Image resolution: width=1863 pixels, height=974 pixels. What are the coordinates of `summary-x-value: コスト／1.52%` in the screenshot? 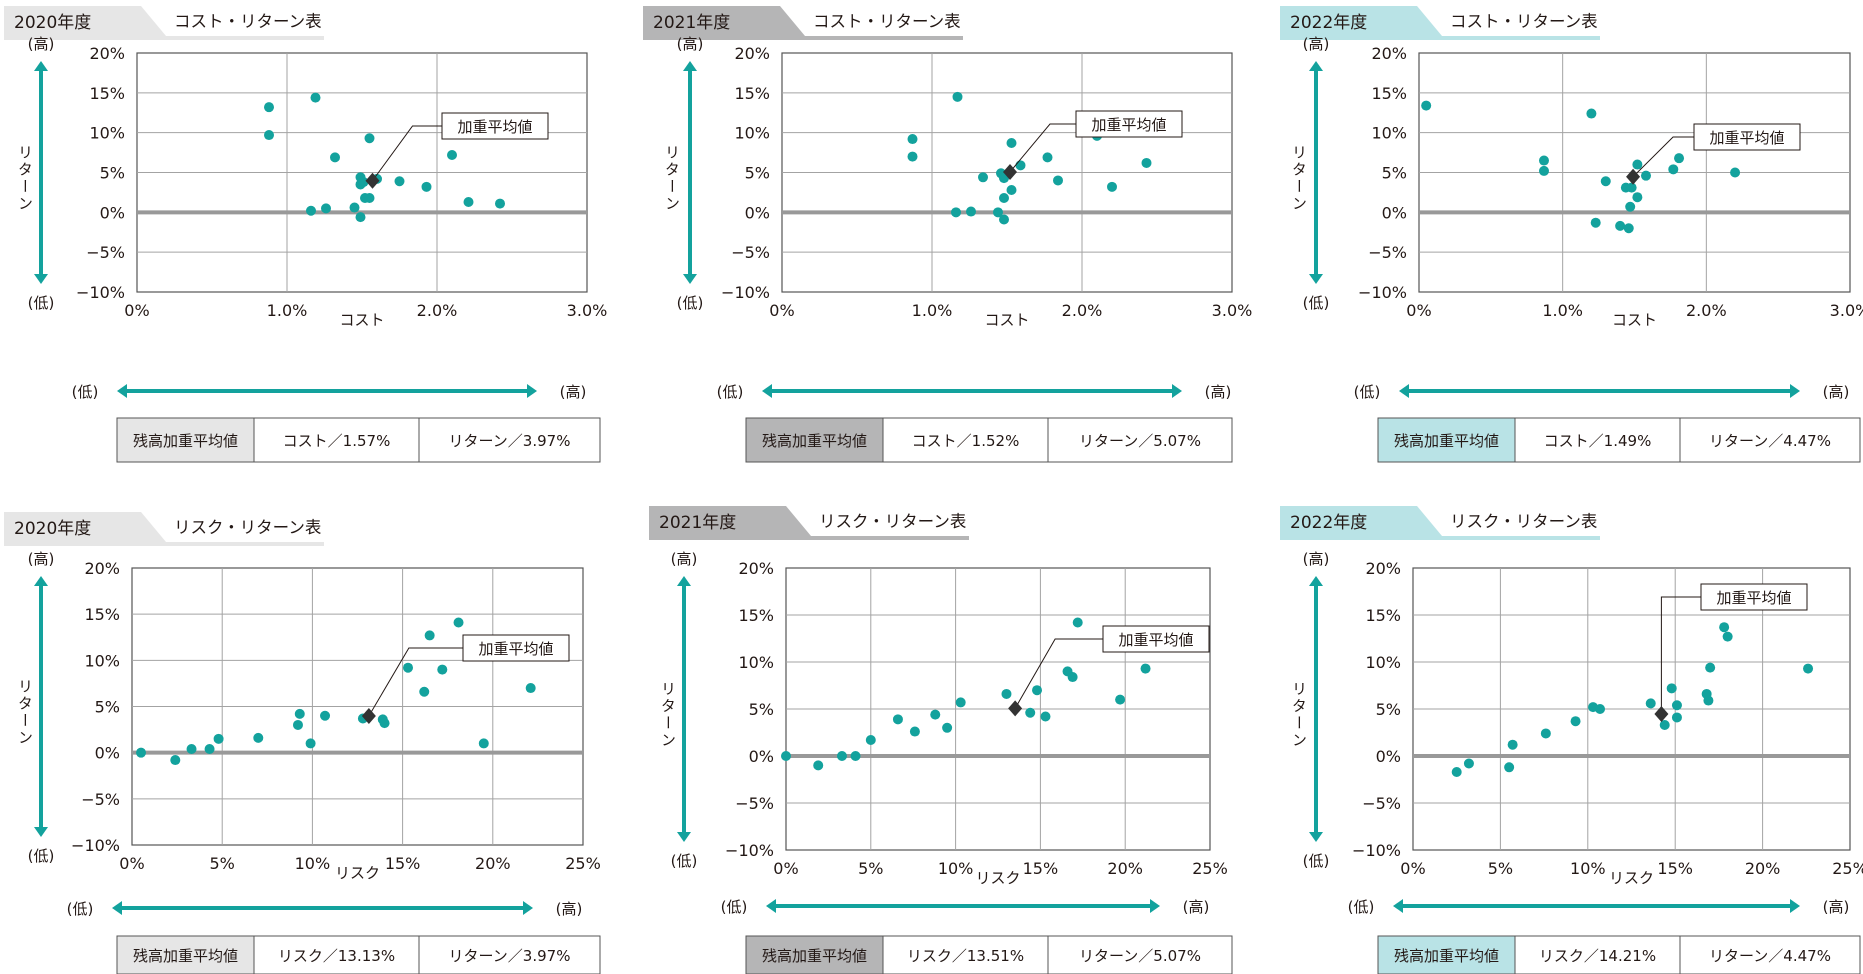 It's located at (966, 441).